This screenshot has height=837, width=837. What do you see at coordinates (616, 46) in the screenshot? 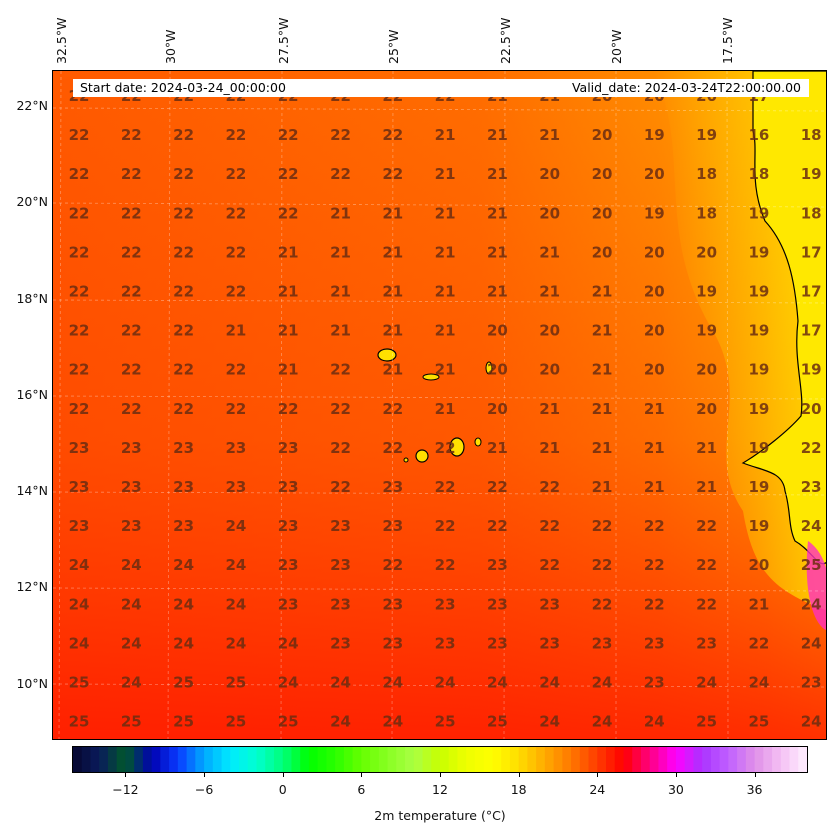
I see `lon-label: 20°W` at bounding box center [616, 46].